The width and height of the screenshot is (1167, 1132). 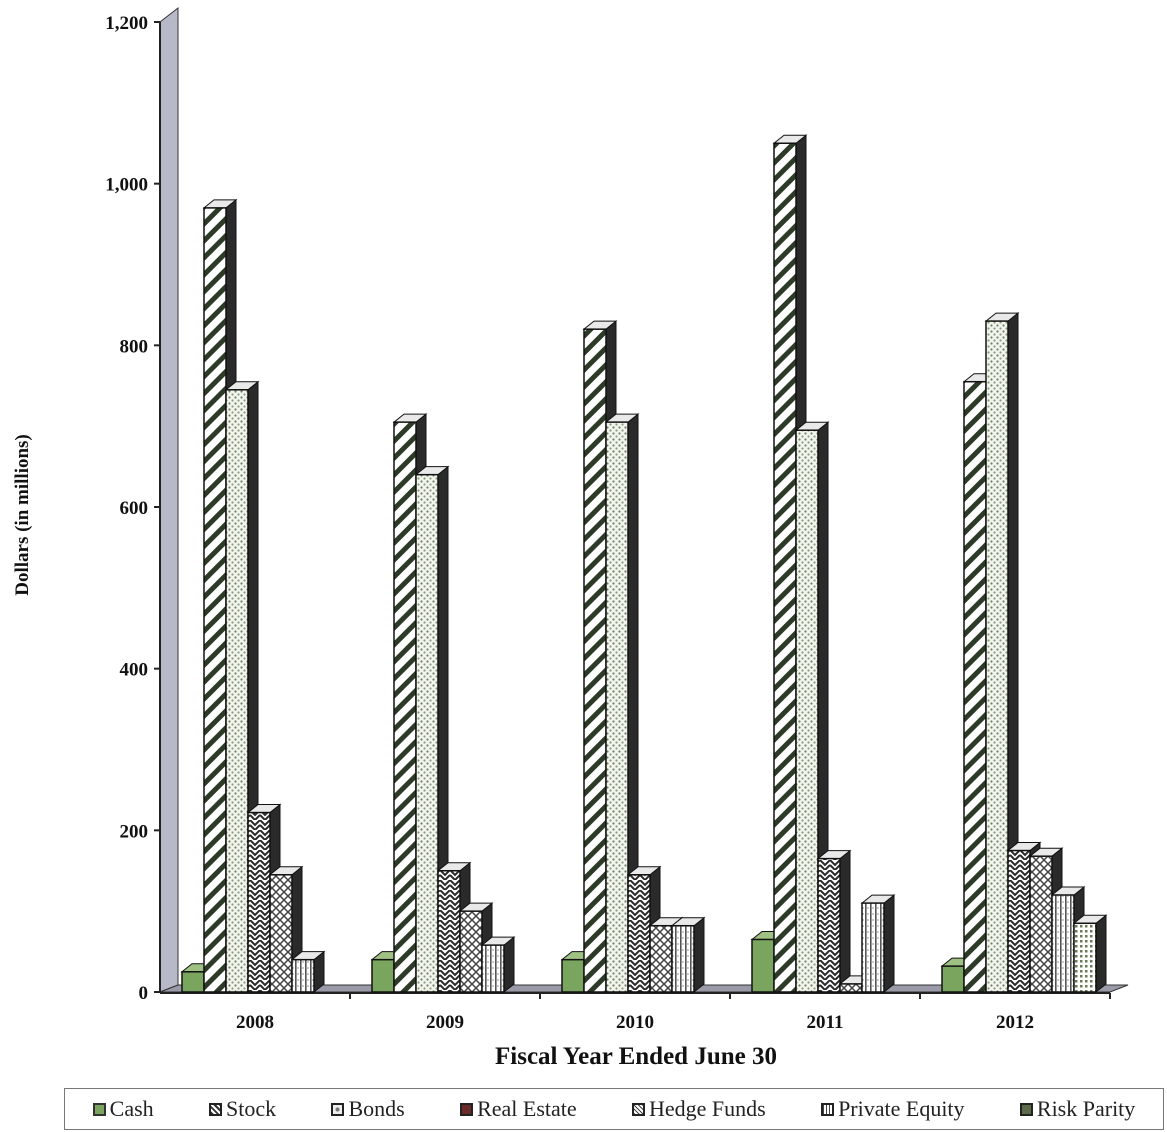 What do you see at coordinates (834, 921) in the screenshot?
I see `bar-real-estate-2011` at bounding box center [834, 921].